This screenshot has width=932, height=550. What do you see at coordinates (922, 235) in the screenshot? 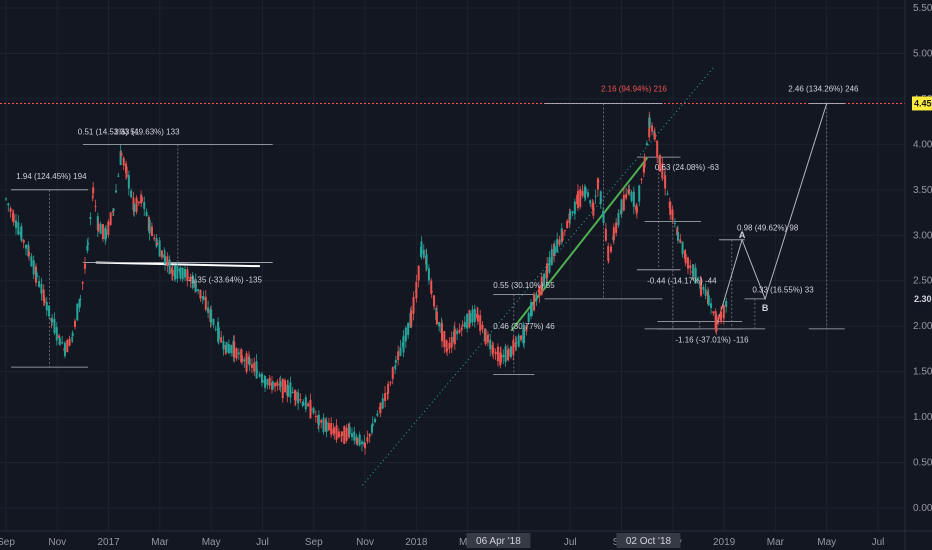
I see `y-tick-label: 3.00` at bounding box center [922, 235].